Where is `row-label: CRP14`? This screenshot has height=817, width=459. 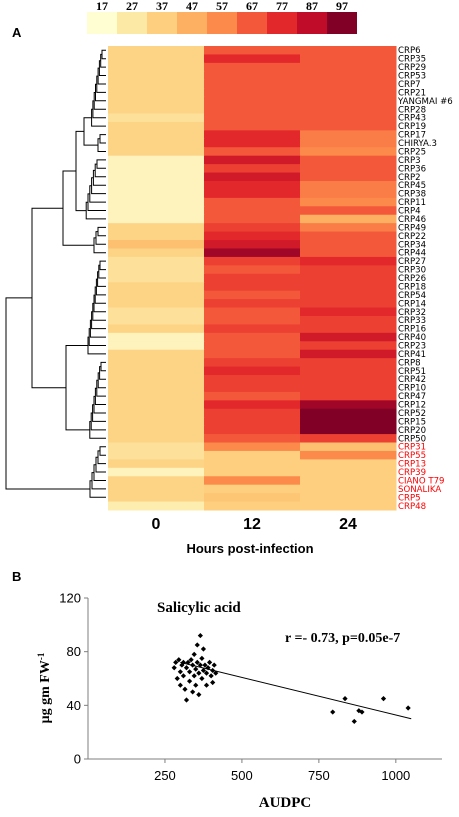
row-label: CRP14 is located at coordinates (412, 304).